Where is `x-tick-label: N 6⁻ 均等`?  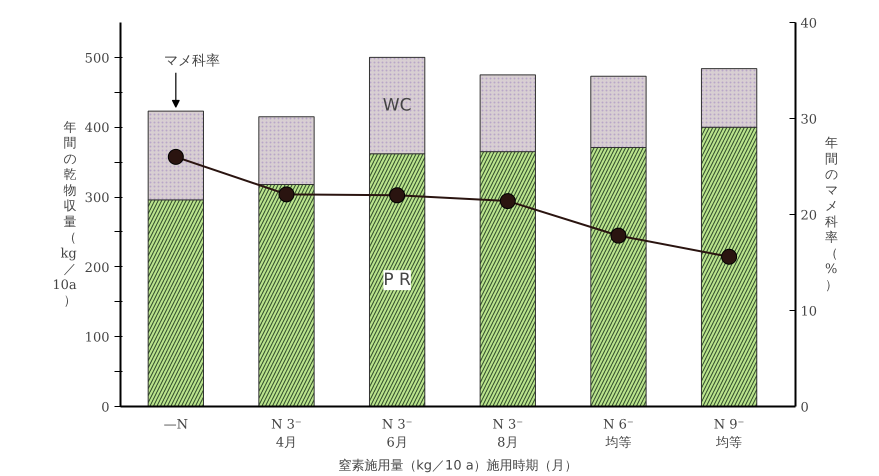
x-tick-label: N 6⁻ 均等 is located at coordinates (618, 434).